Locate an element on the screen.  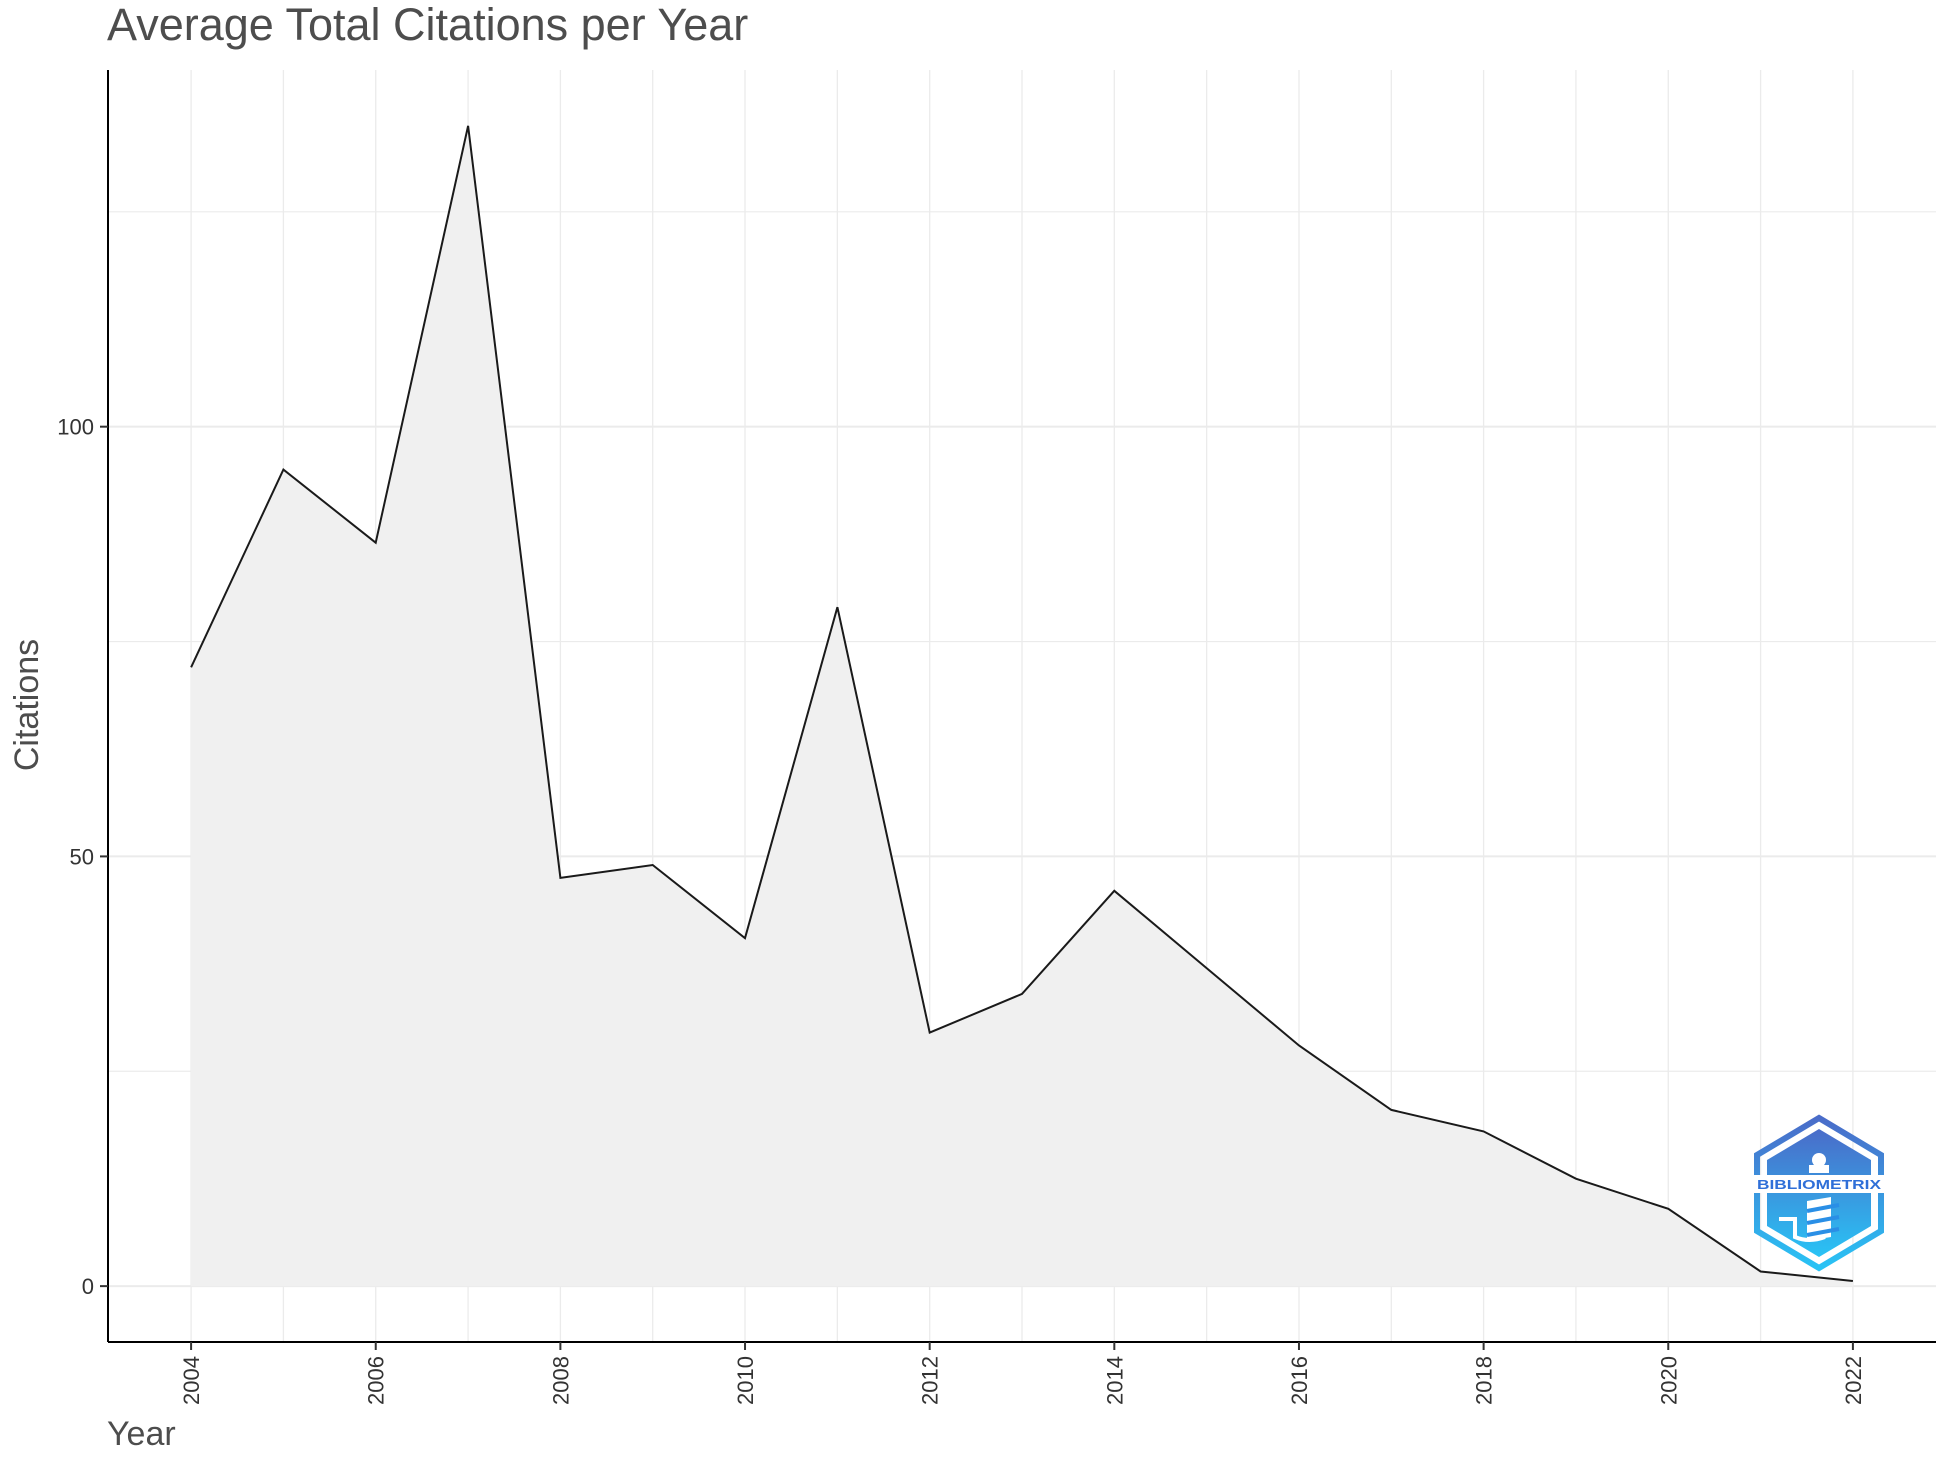
x-tick-label: 2020 is located at coordinates (1668, 1380).